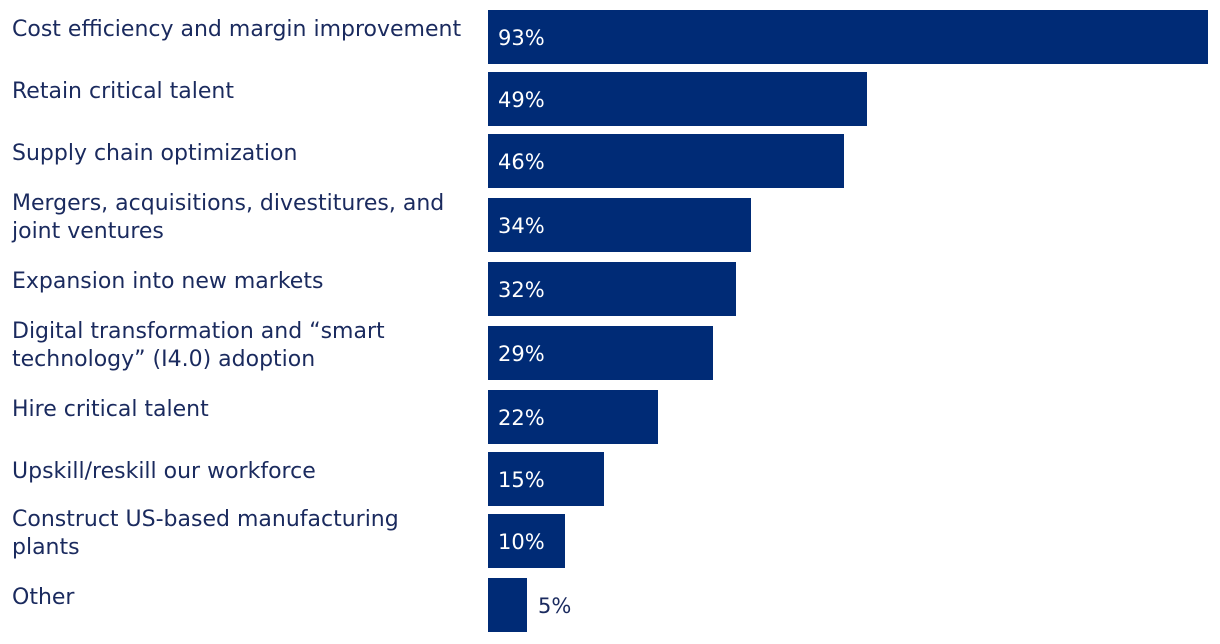 The height and width of the screenshot is (644, 1220). I want to click on category-label-2: Supply chain optimization, so click(154, 153).